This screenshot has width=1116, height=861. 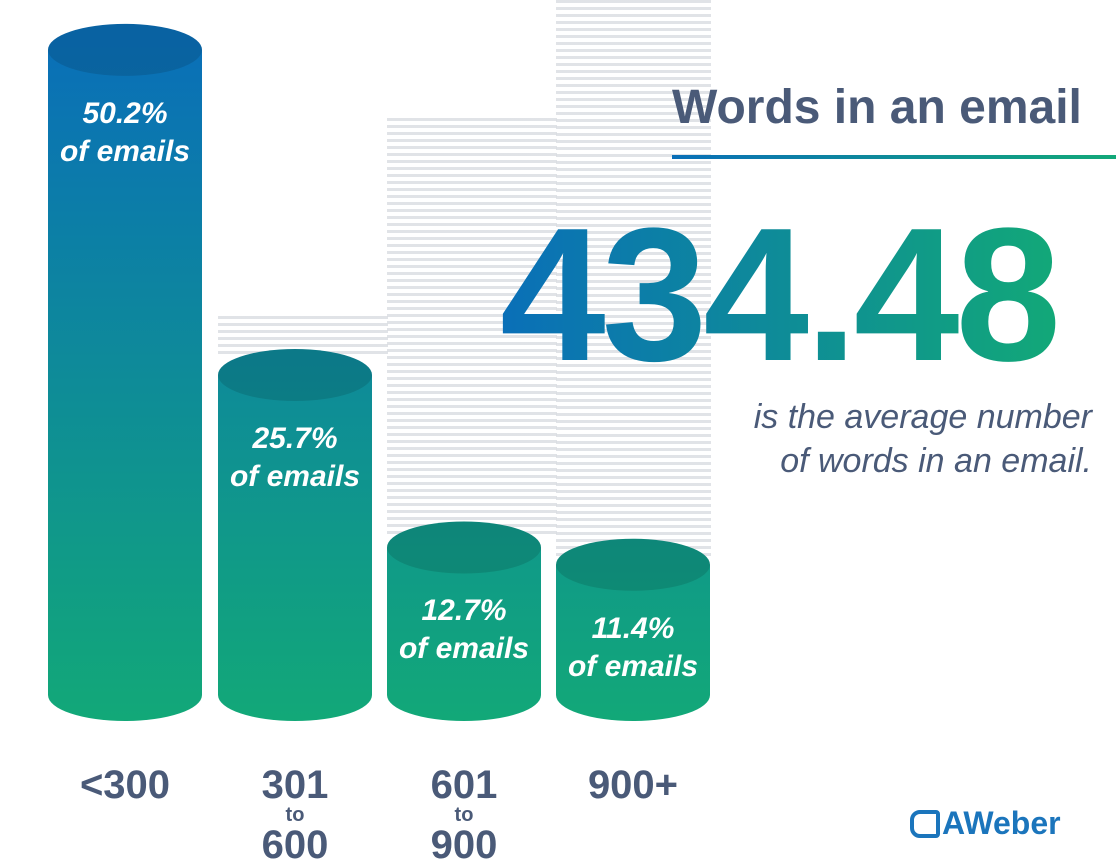 I want to click on category-label: <300, so click(x=125, y=785).